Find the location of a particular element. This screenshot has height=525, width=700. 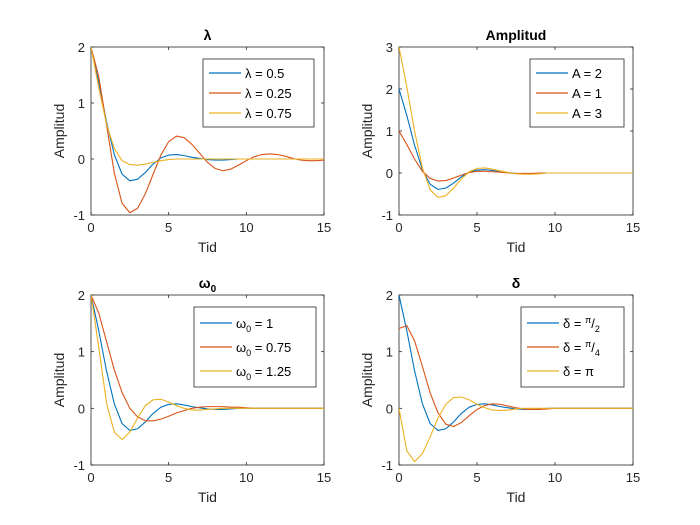

legend: A = 2 A = 1 A = 3 is located at coordinates (577, 93).